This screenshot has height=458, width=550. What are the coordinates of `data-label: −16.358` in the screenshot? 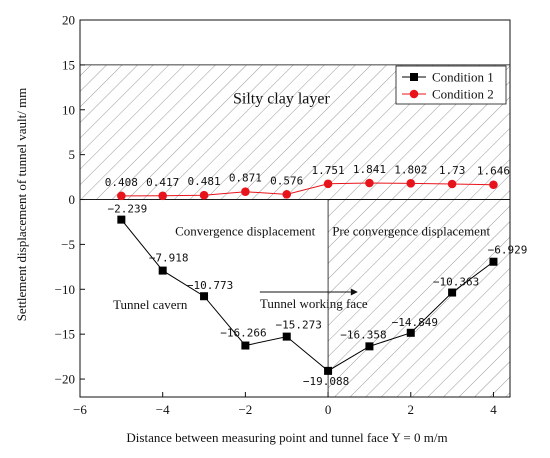 It's located at (363, 334).